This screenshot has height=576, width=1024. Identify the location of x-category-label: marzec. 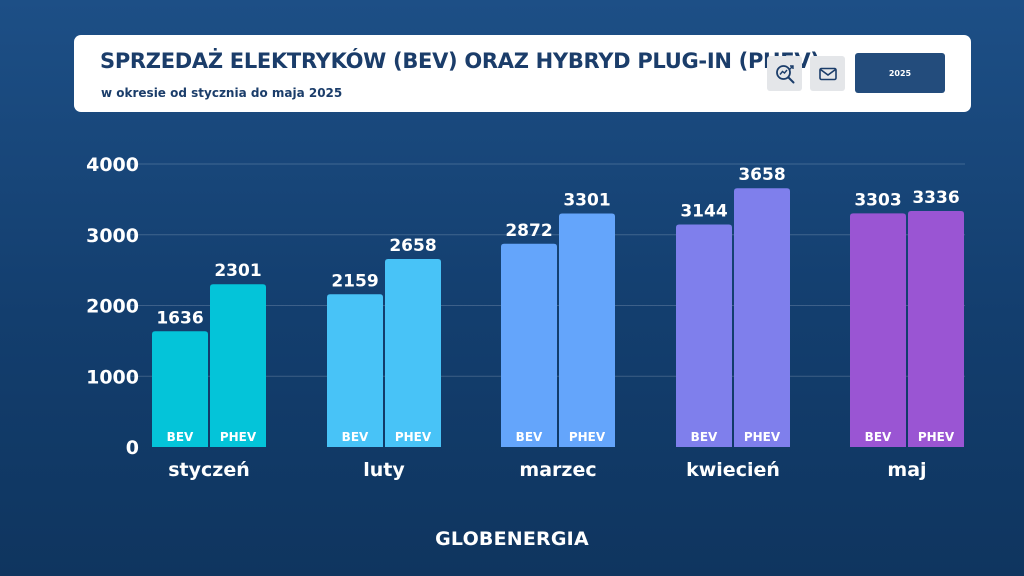
(557, 470).